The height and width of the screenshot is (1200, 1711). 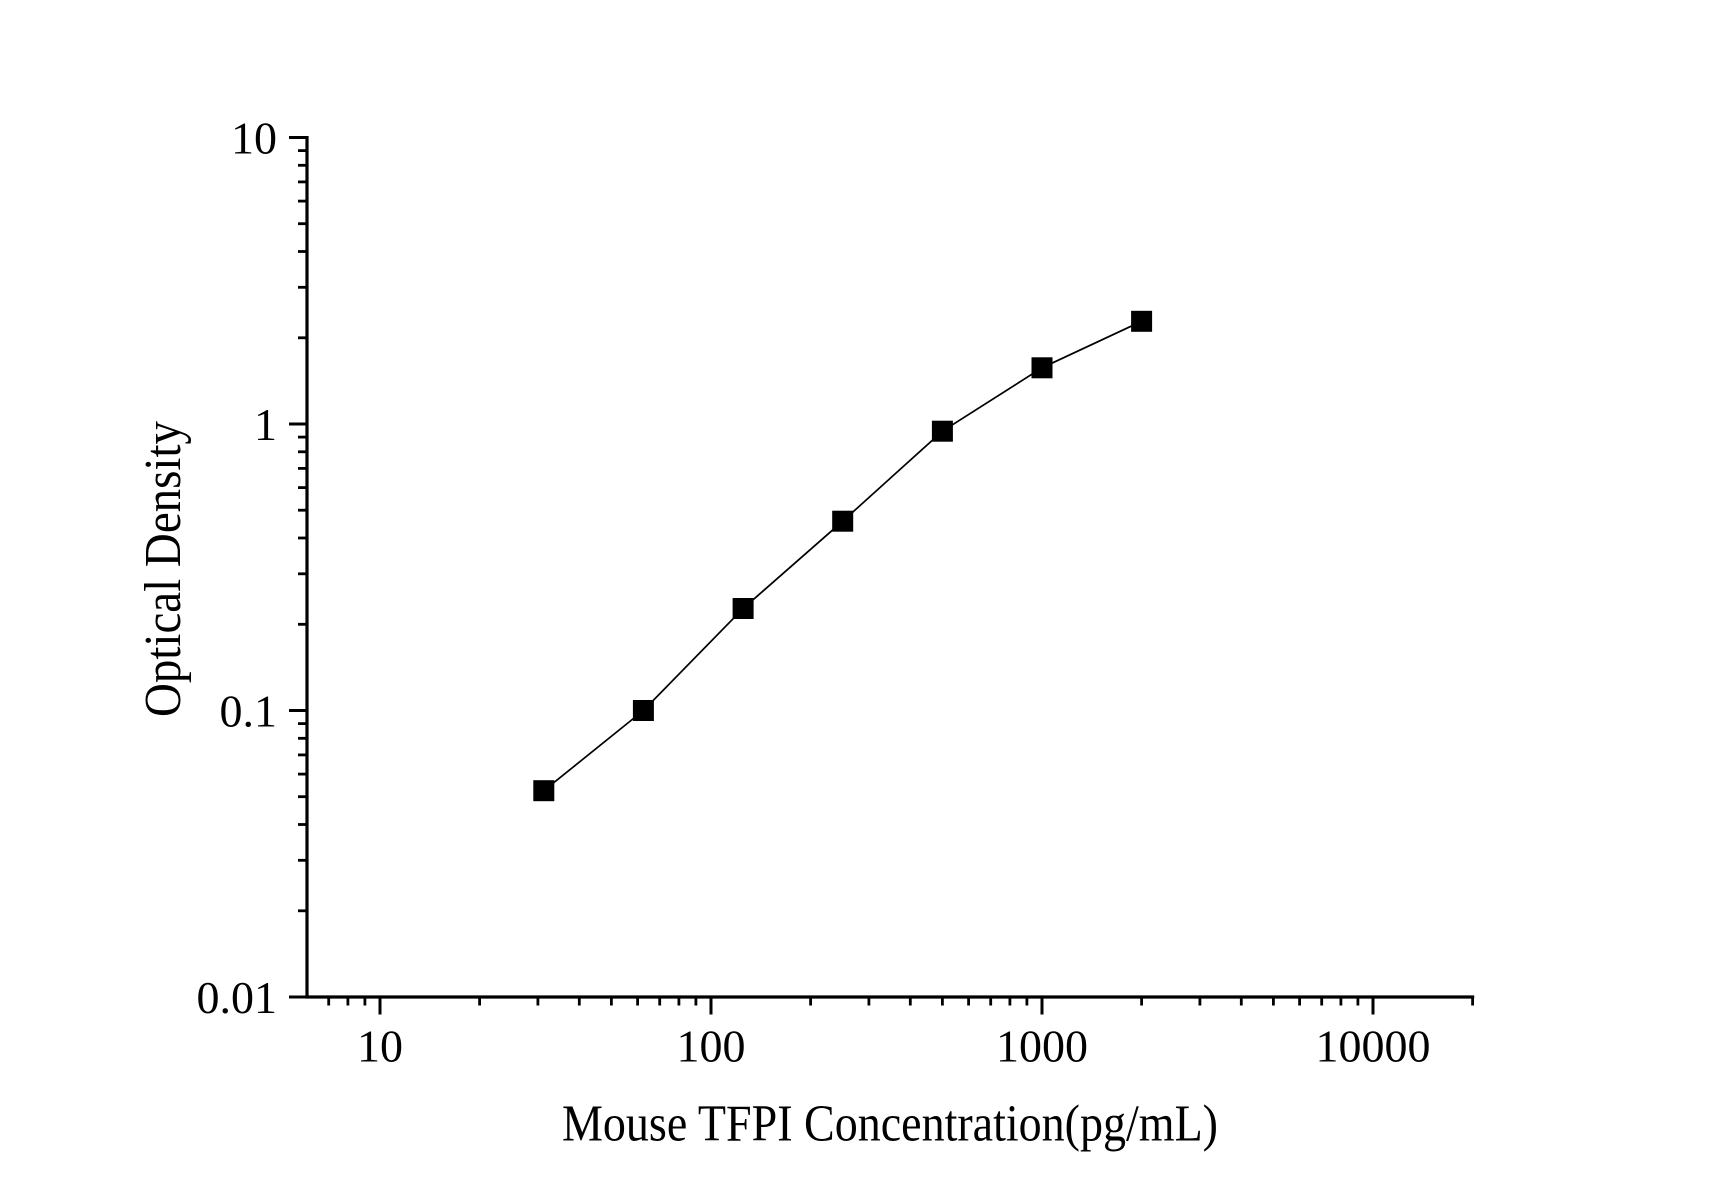 What do you see at coordinates (265, 424) in the screenshot?
I see `svg-text: 1` at bounding box center [265, 424].